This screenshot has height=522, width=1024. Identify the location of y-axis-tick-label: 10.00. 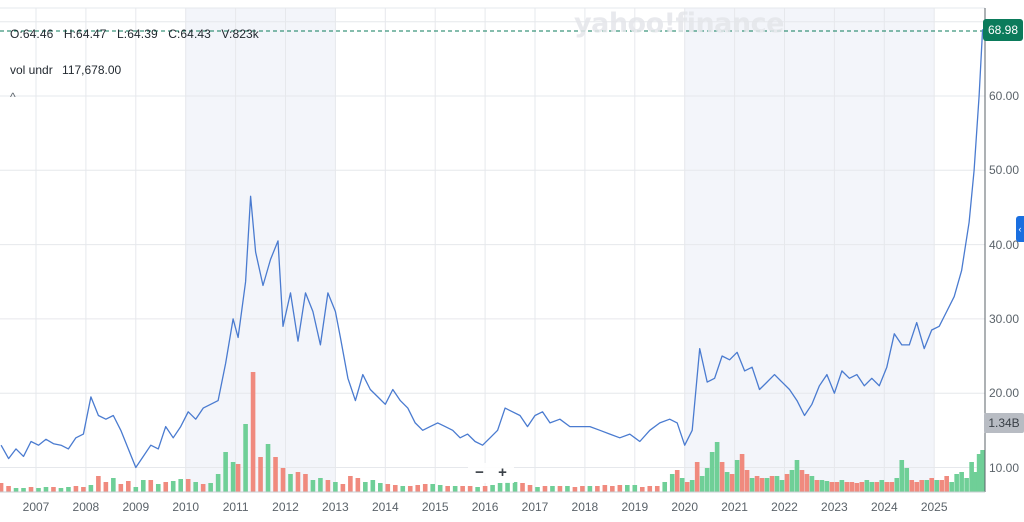
(1004, 467).